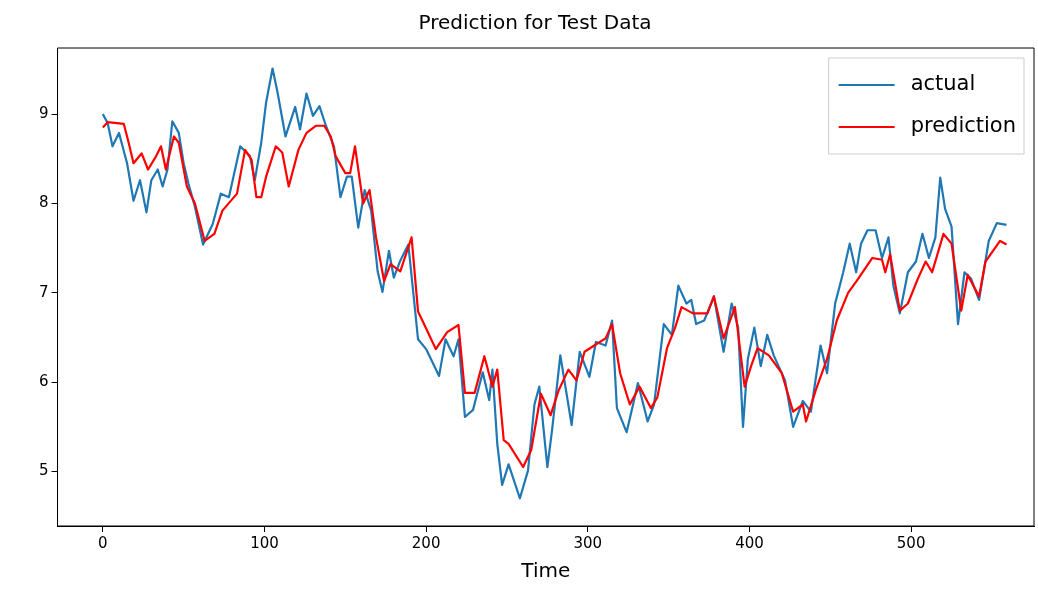 Image resolution: width=1038 pixels, height=590 pixels. Describe the element at coordinates (749, 542) in the screenshot. I see `x-tick-label: 400` at that location.